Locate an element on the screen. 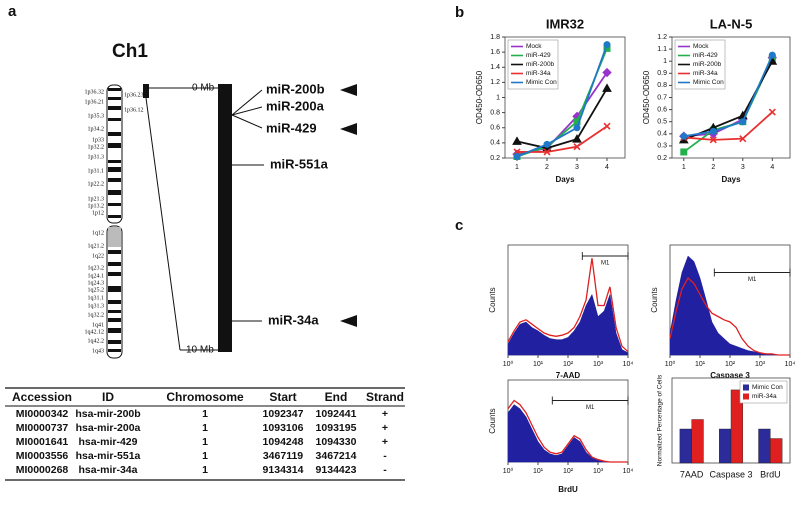  zoom-line is located at coordinates (163, 224).